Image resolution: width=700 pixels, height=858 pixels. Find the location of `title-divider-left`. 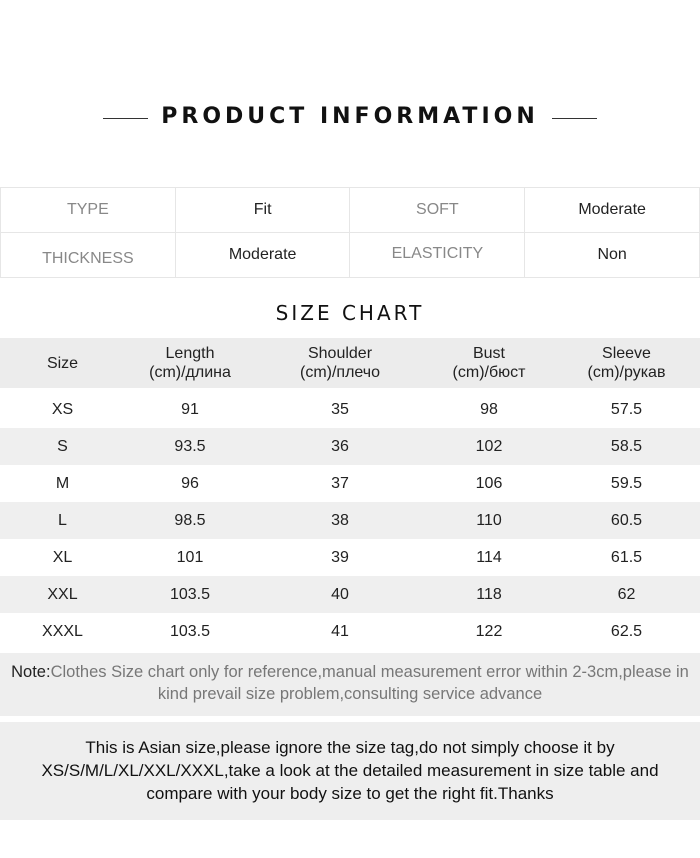

title-divider-left is located at coordinates (125, 118).